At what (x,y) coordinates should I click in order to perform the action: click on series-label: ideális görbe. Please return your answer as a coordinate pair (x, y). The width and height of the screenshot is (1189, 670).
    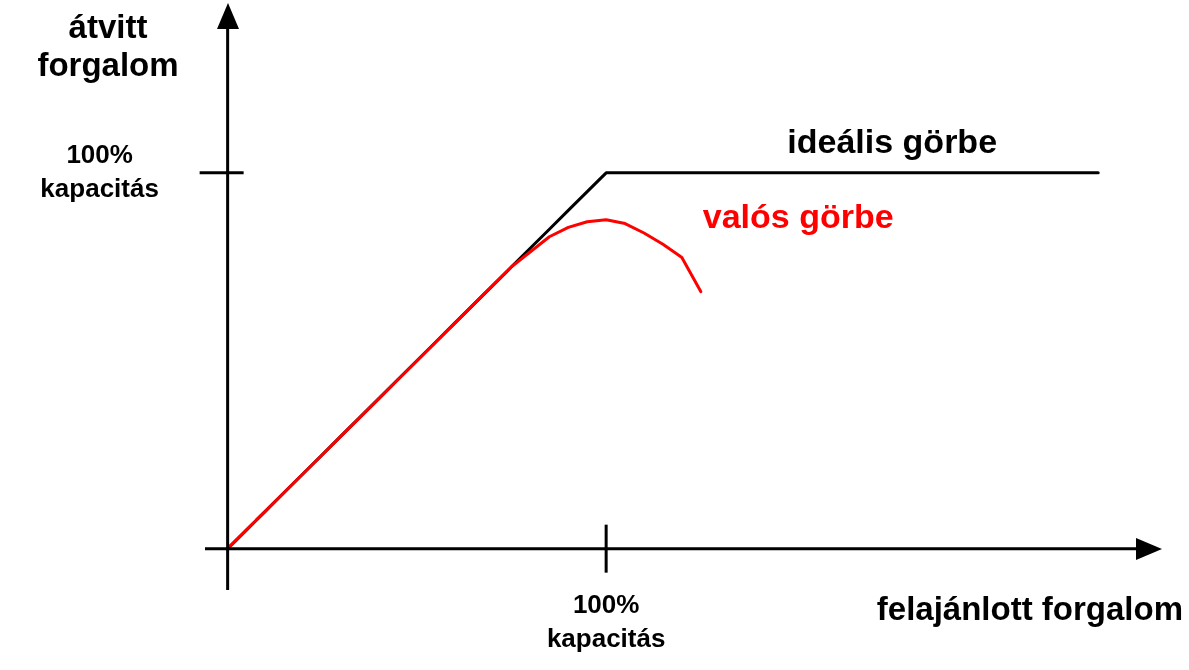
    Looking at the image, I should click on (892, 140).